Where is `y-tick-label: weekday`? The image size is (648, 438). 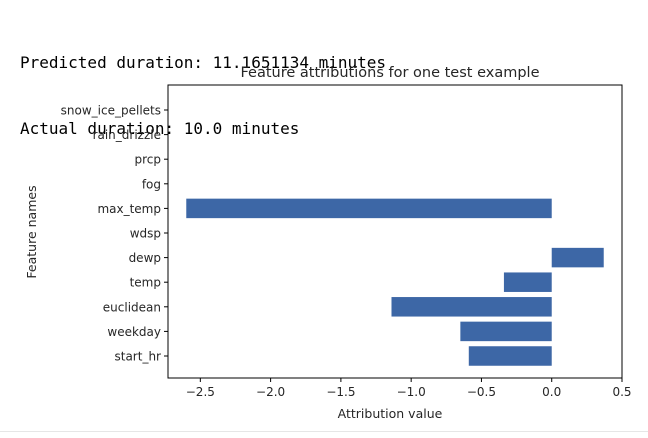
y-tick-label: weekday is located at coordinates (134, 332).